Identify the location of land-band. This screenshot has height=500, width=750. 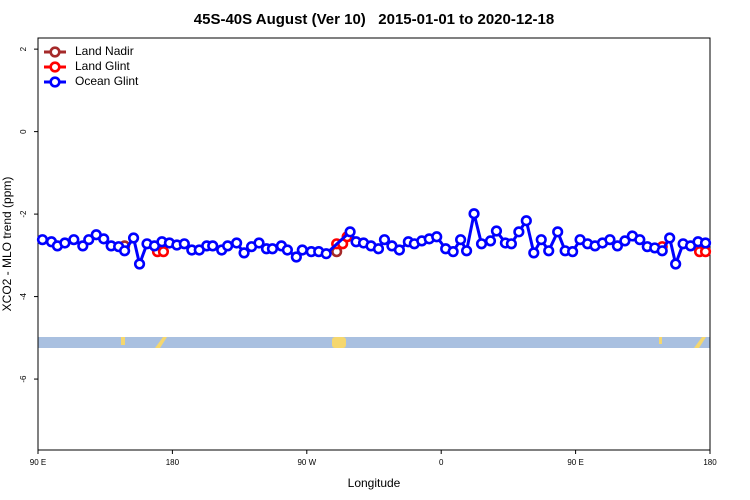
(374, 342).